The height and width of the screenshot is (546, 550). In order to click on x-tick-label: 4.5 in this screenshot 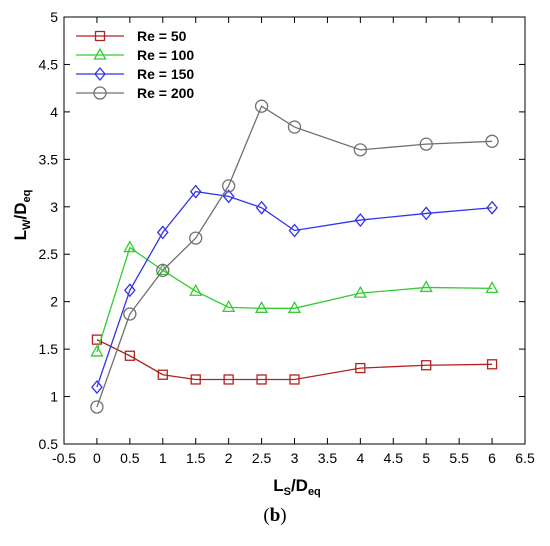, I will do `click(394, 458)`.